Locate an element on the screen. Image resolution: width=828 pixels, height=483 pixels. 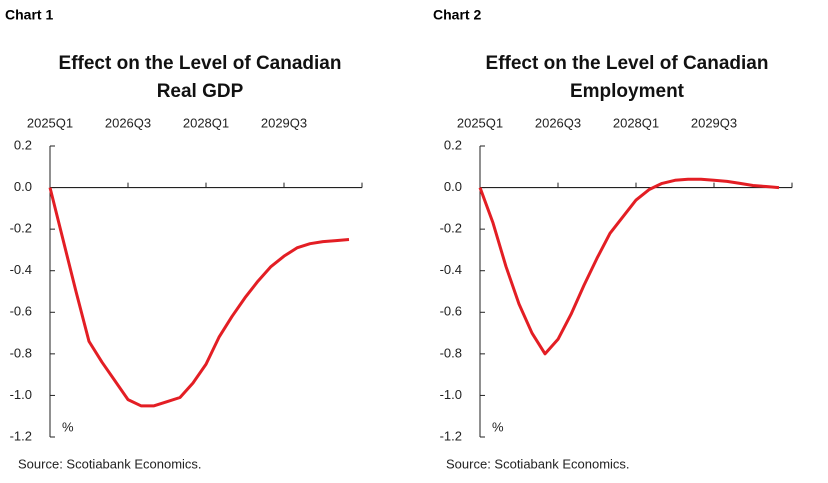
chart-title: Employment is located at coordinates (627, 91).